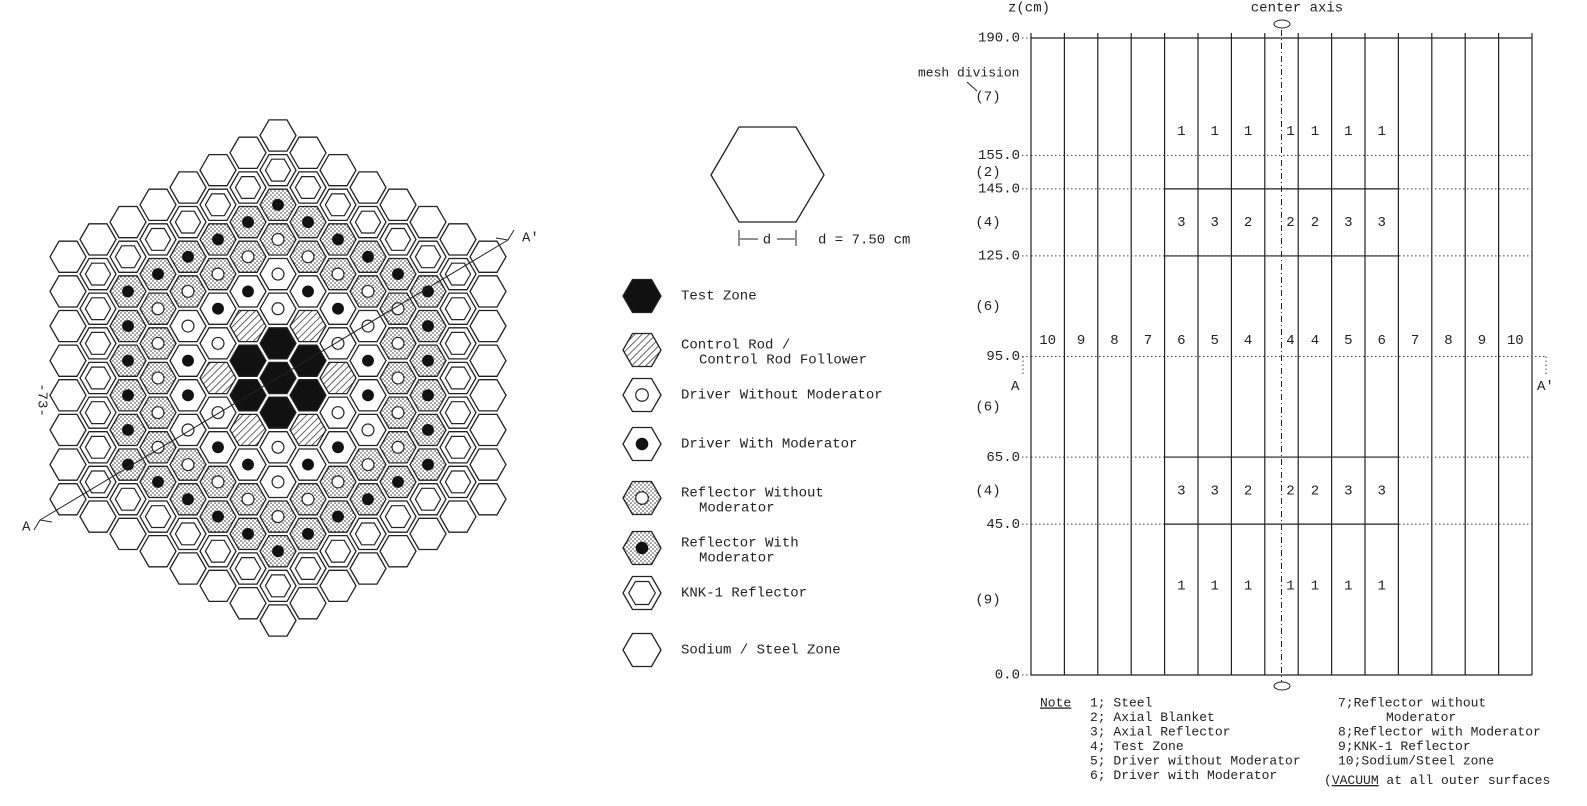  What do you see at coordinates (41, 400) in the screenshot?
I see `page-number: -73-` at bounding box center [41, 400].